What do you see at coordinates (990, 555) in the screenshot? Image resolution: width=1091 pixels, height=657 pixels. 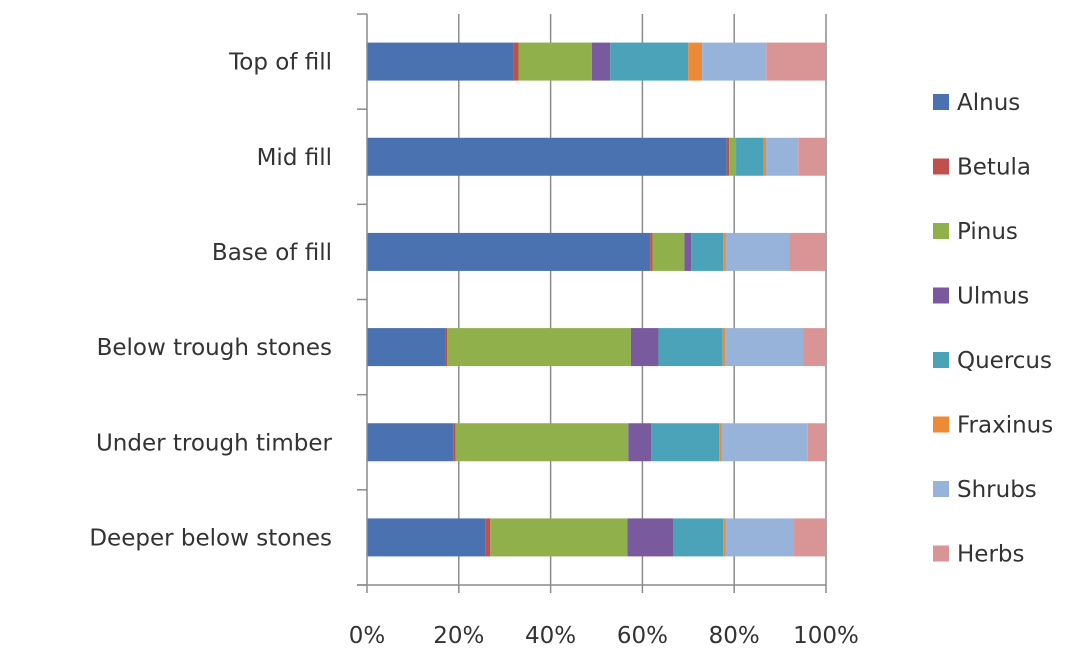 I see `legend-label-herbs: Herbs` at bounding box center [990, 555].